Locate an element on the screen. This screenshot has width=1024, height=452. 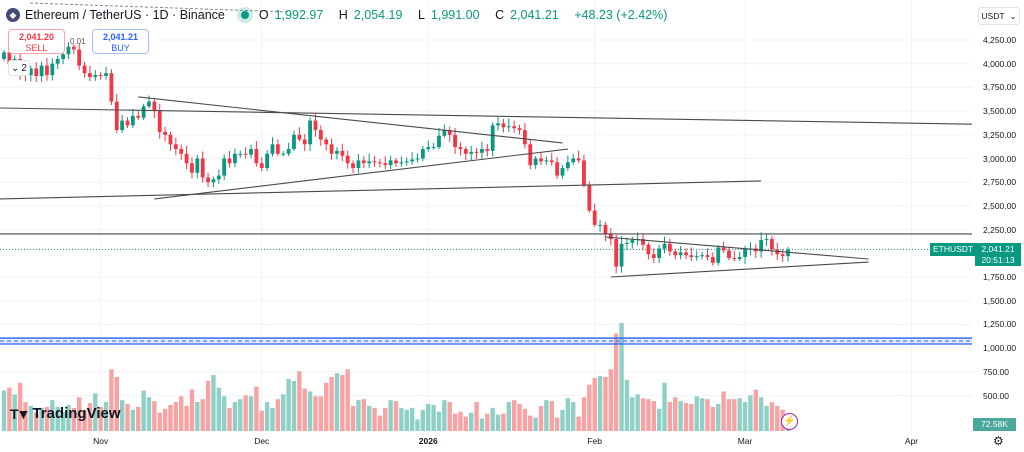
triangle-upper-line is located at coordinates (350, 120).